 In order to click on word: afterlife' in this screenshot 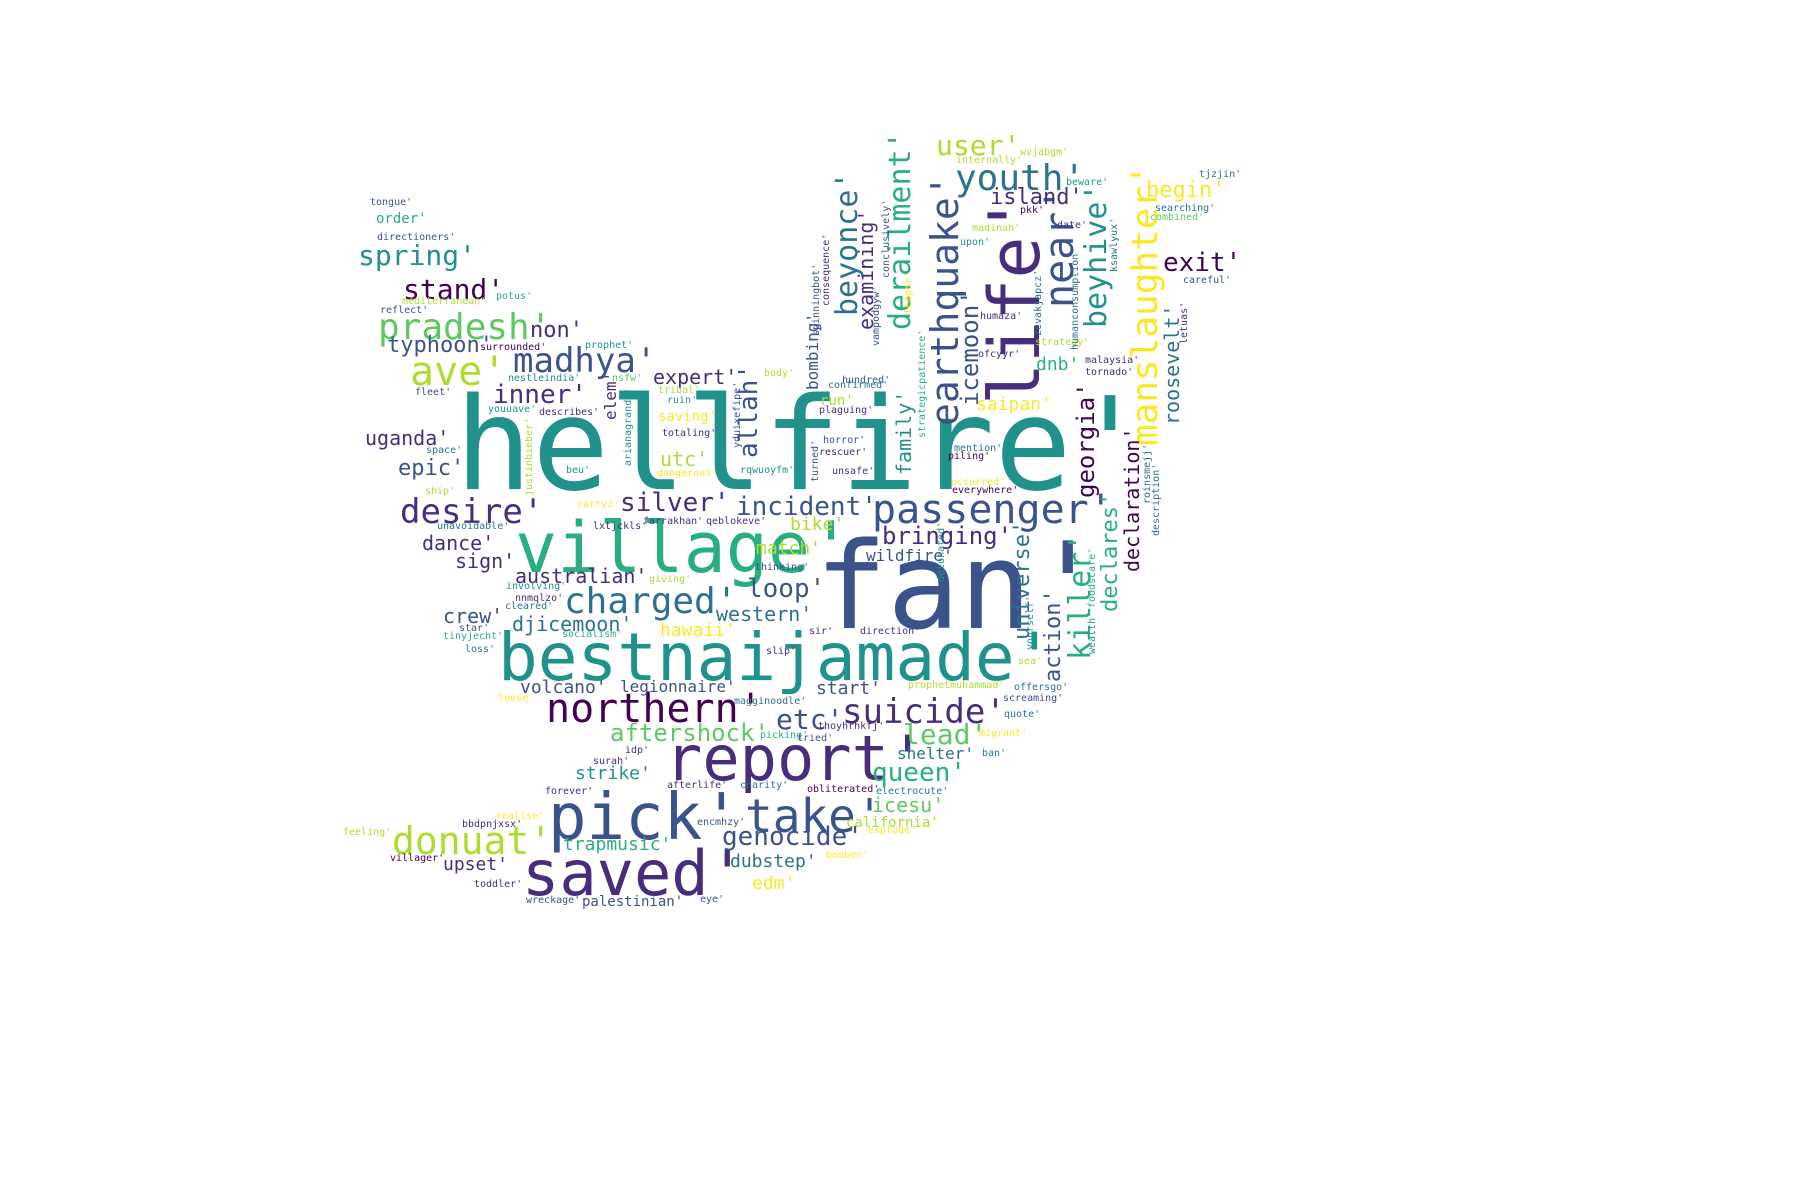, I will do `click(697, 785)`.